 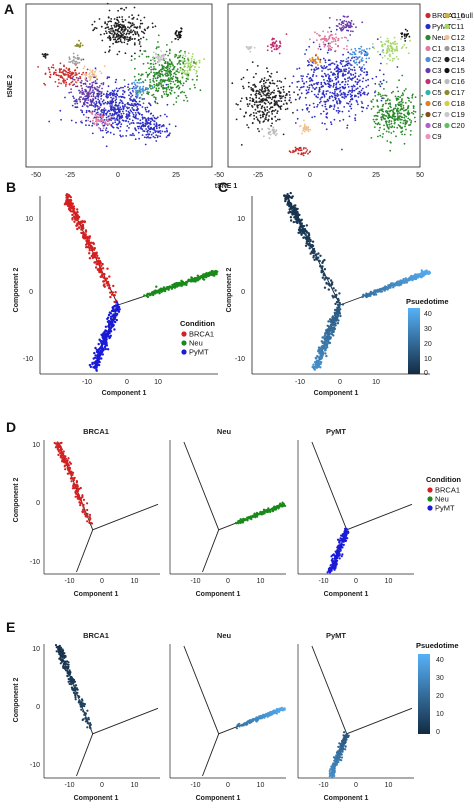 What do you see at coordinates (357, 281) in the screenshot?
I see `trajectory-c-points` at bounding box center [357, 281].